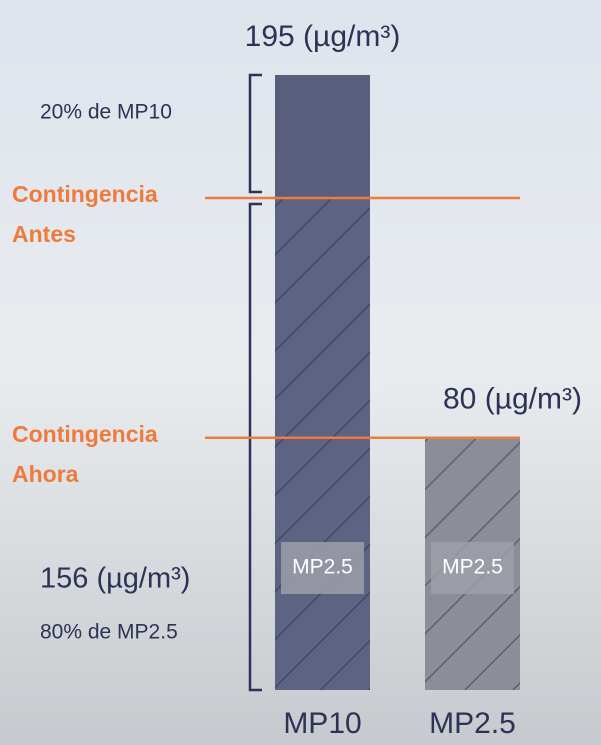 Image resolution: width=601 pixels, height=745 pixels. I want to click on fine-share-label: 80% de MP2.5, so click(109, 632).